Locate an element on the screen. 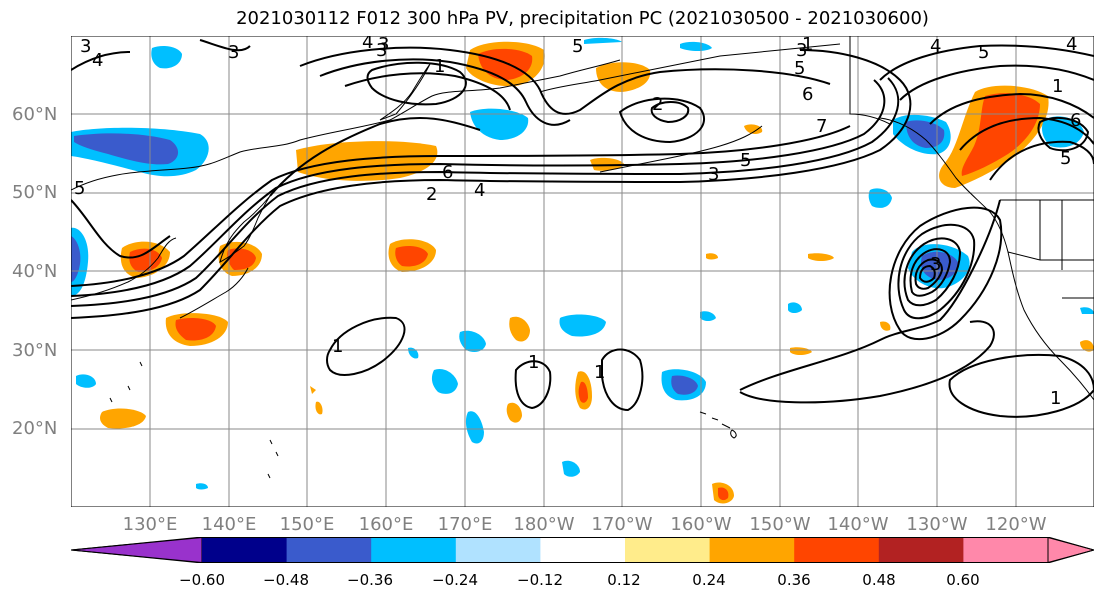 Image resolution: width=1105 pixels, height=601 pixels. colorbar-extend-min is located at coordinates (136, 550).